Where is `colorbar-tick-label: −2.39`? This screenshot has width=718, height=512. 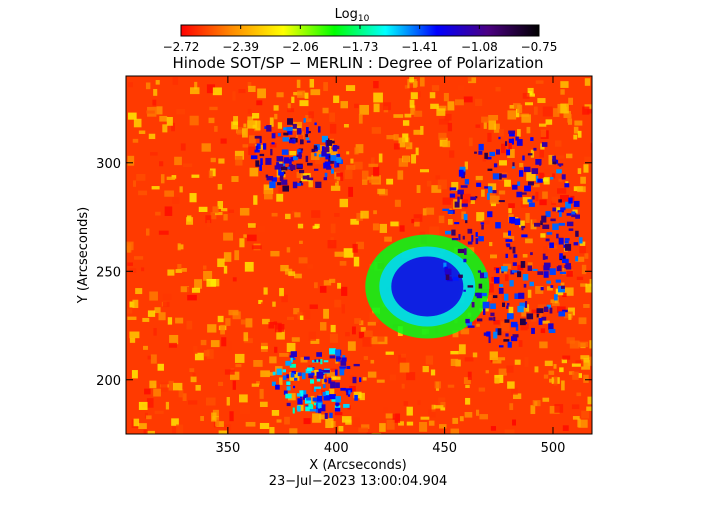 colorbar-tick-label: −2.39 is located at coordinates (240, 47).